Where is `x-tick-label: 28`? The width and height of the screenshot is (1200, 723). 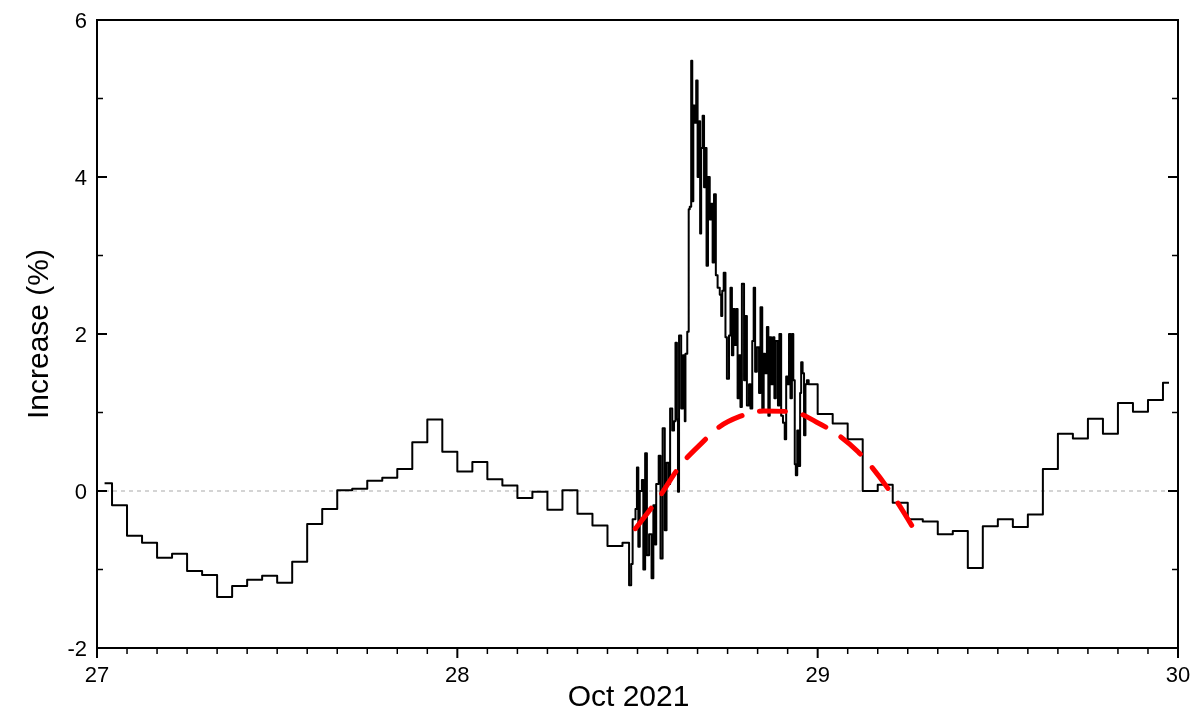
x-tick-label: 28 is located at coordinates (457, 674).